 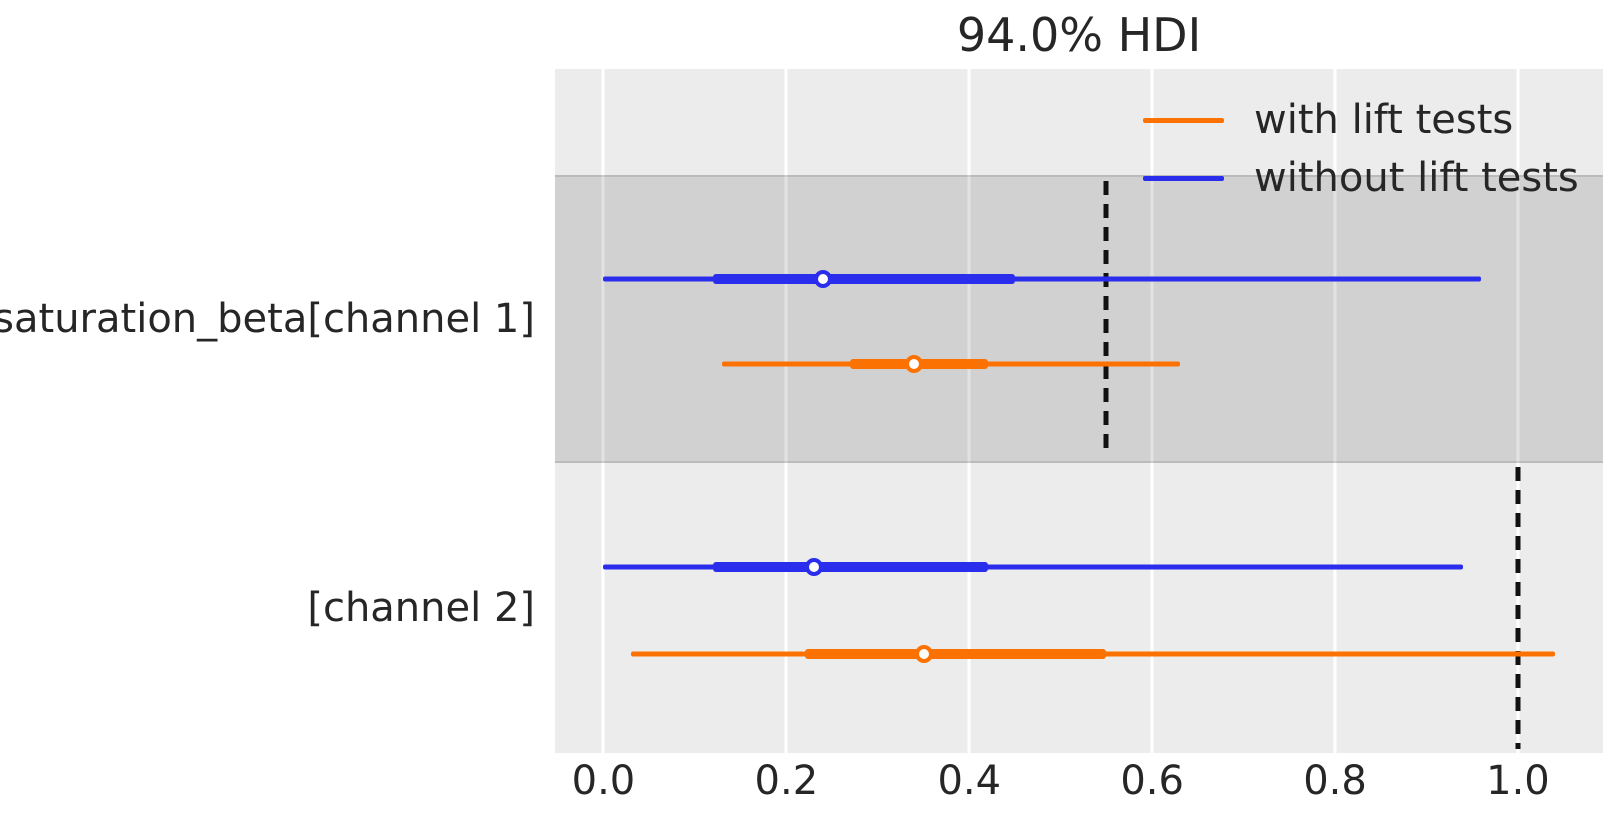 I want to click on chart-title: 94.0% HDI, so click(x=1079, y=35).